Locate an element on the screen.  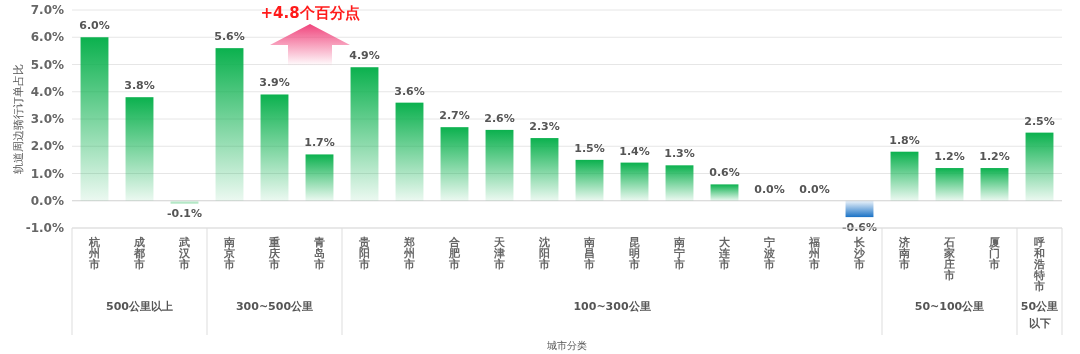
x-tick-label: 成都市 is located at coordinates (139, 253).